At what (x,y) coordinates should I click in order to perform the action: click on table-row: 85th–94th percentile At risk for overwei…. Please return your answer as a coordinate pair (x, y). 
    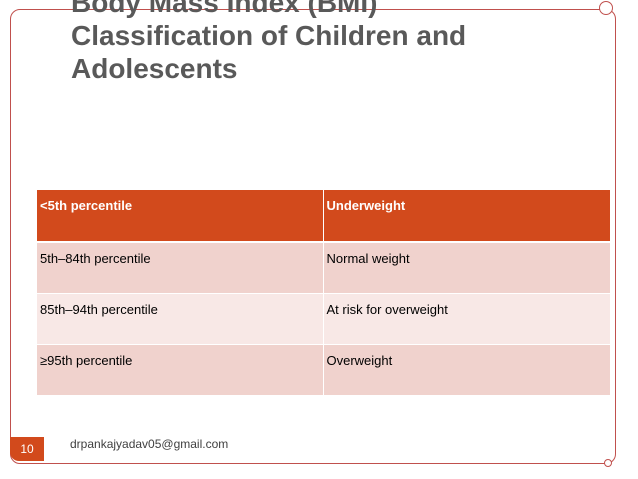
    Looking at the image, I should click on (323, 319).